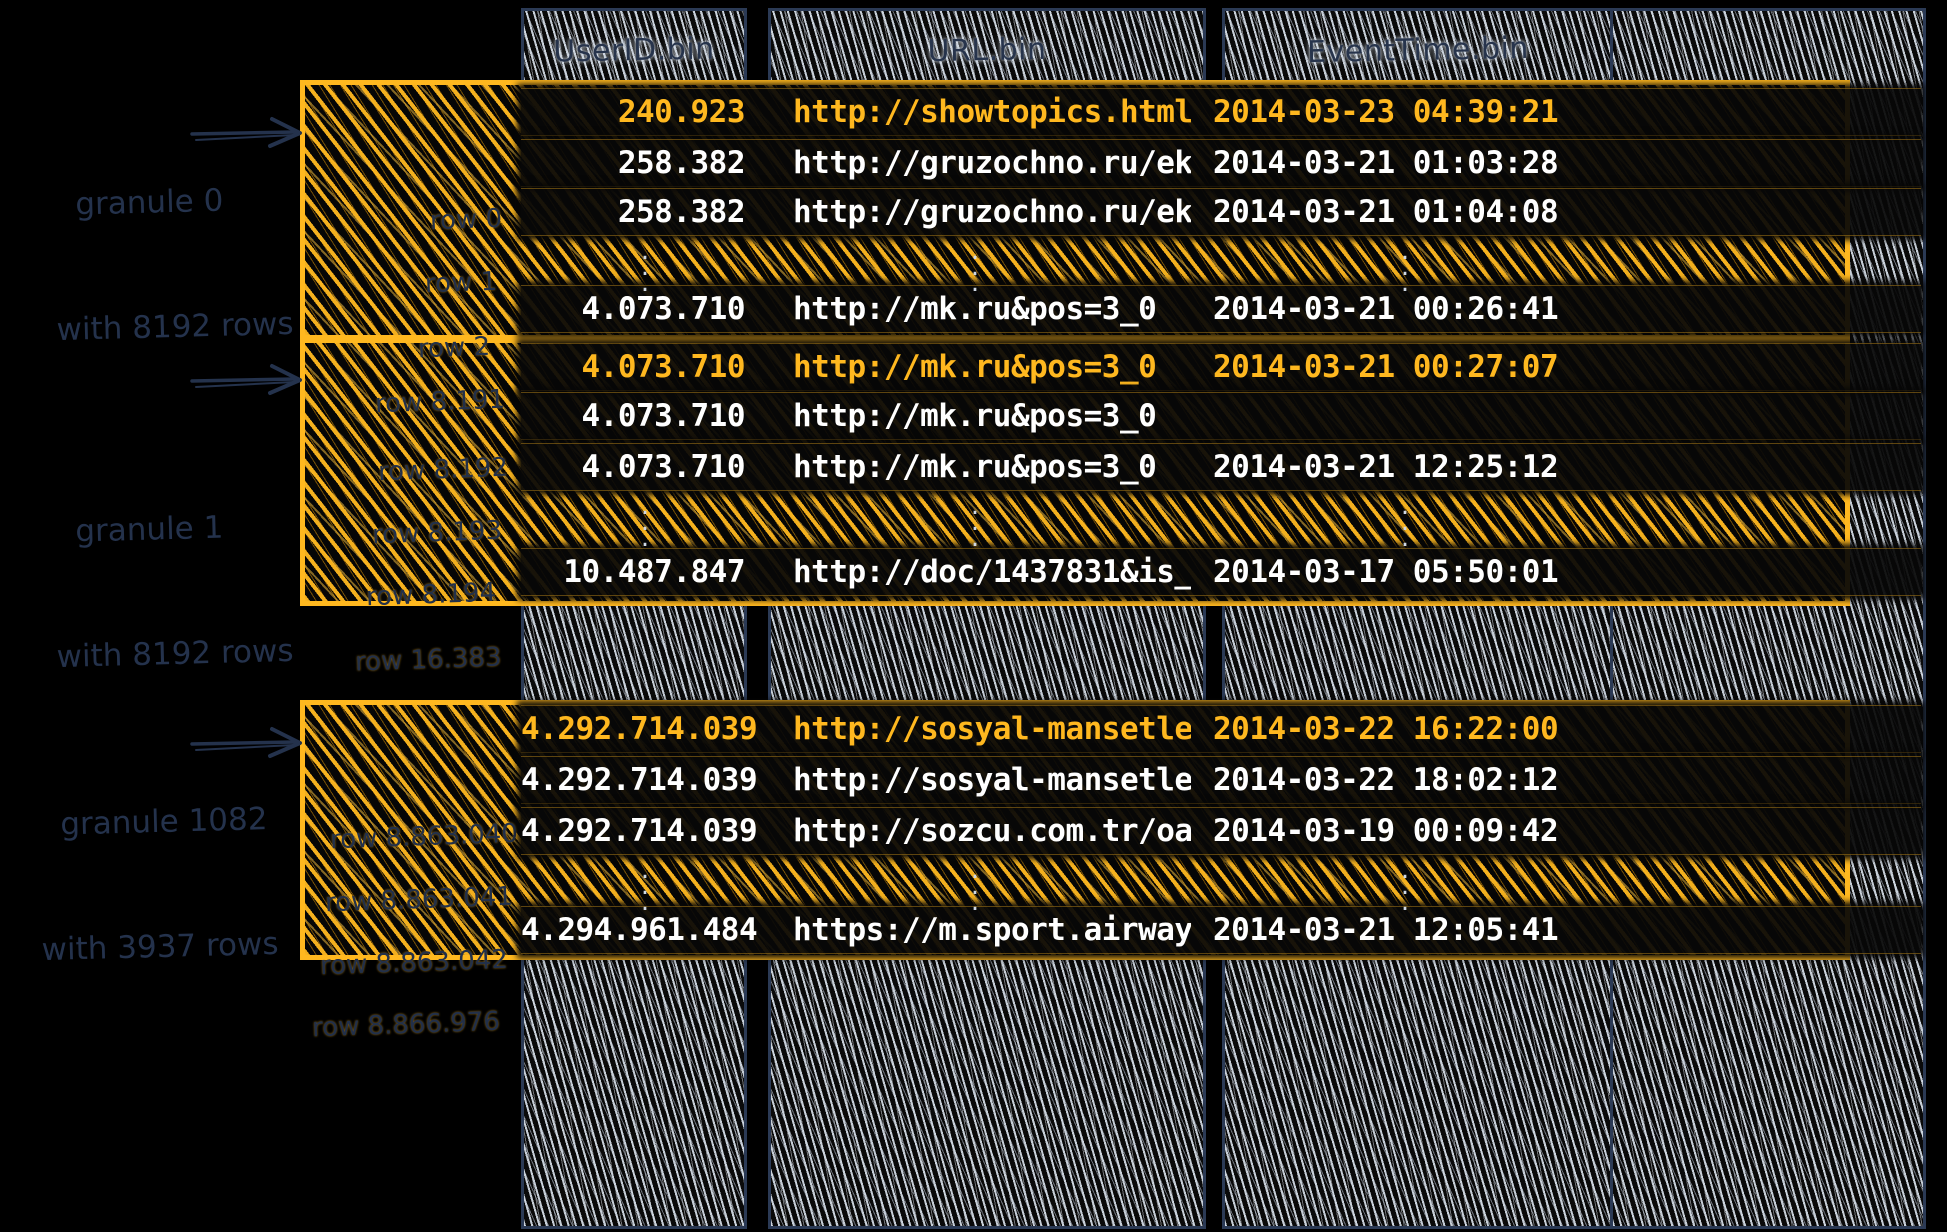 This screenshot has width=1947, height=1232. I want to click on annotation-granule-1-line2: with 8192 rows, so click(175, 654).